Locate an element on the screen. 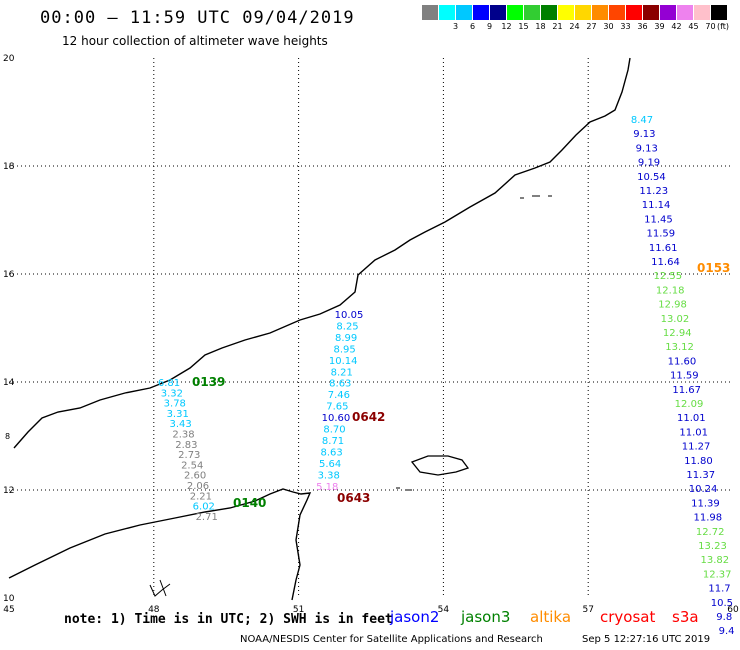  wave-height-value: 11.7 is located at coordinates (719, 589).